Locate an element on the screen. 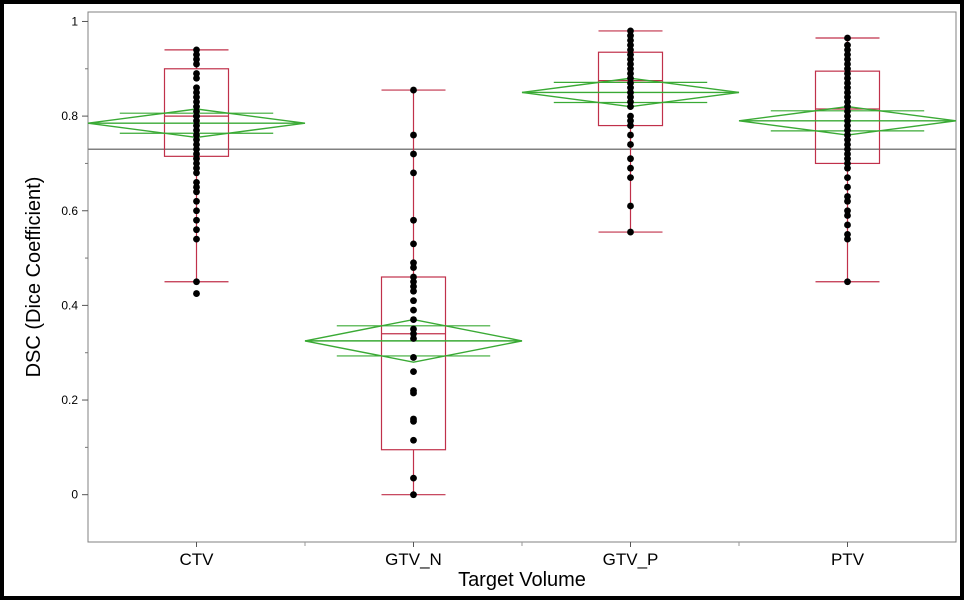  y-tick-label: 0.4 is located at coordinates (69, 305).